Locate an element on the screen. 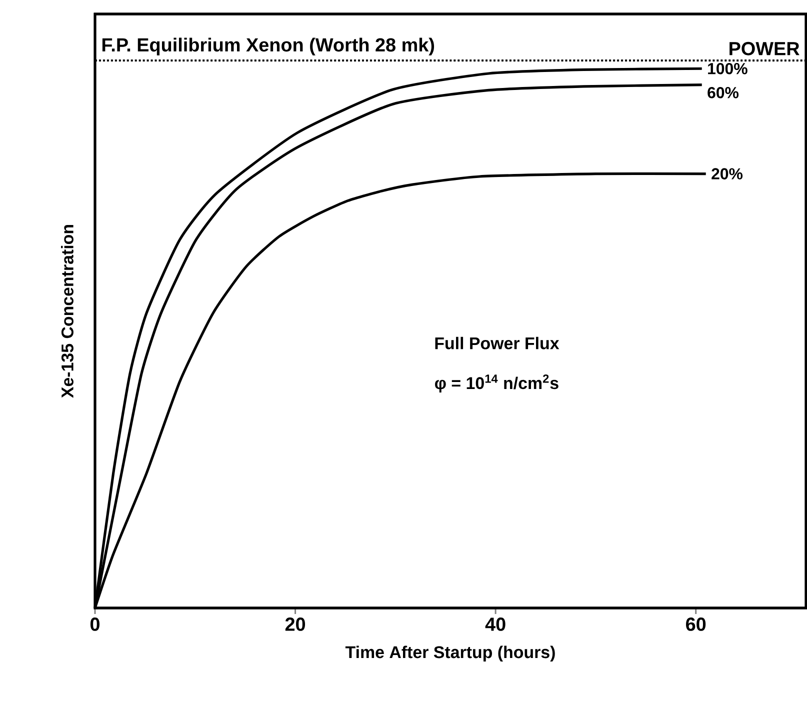 This screenshot has height=704, width=807. x-tick-label: 0 is located at coordinates (95, 624).